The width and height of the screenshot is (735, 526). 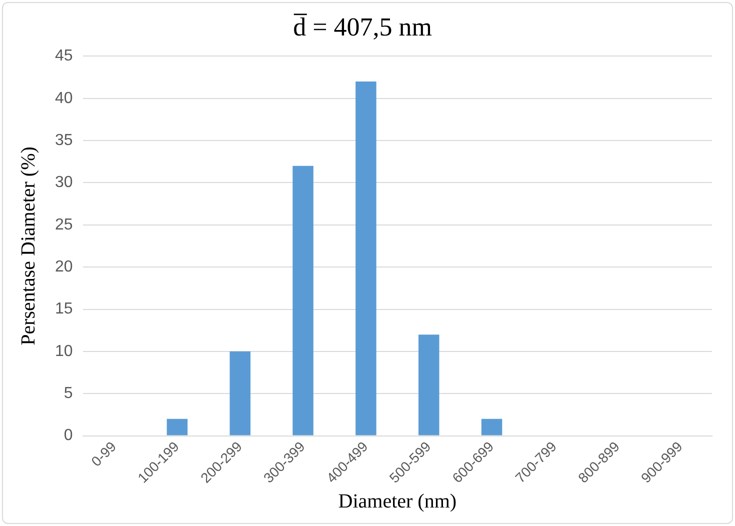 I want to click on x-tick-label: 0-99, so click(x=104, y=454).